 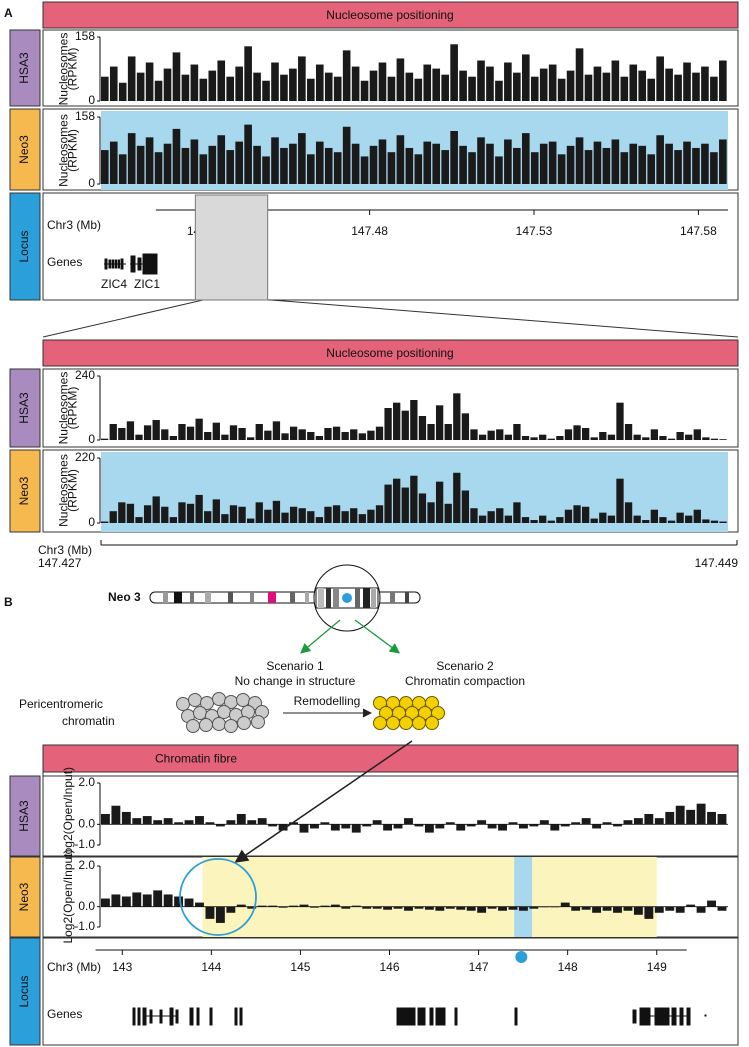 I want to click on y-tick-label: 0.0, so click(x=86, y=824).